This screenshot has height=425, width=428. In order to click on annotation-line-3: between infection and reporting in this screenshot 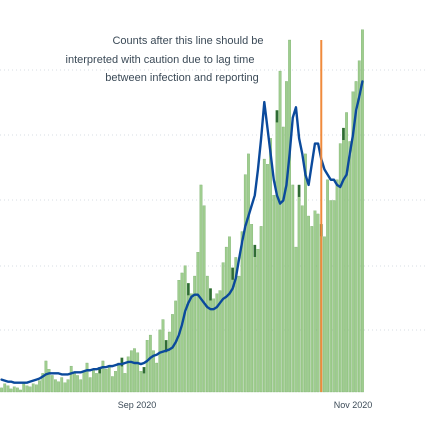, I will do `click(182, 78)`.